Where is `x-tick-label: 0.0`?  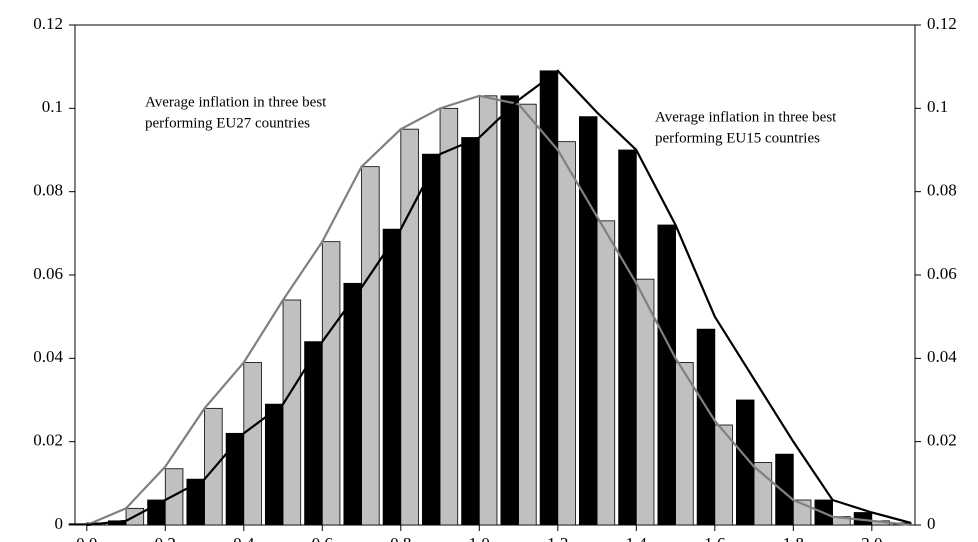
x-tick-label: 0.0 is located at coordinates (86, 538).